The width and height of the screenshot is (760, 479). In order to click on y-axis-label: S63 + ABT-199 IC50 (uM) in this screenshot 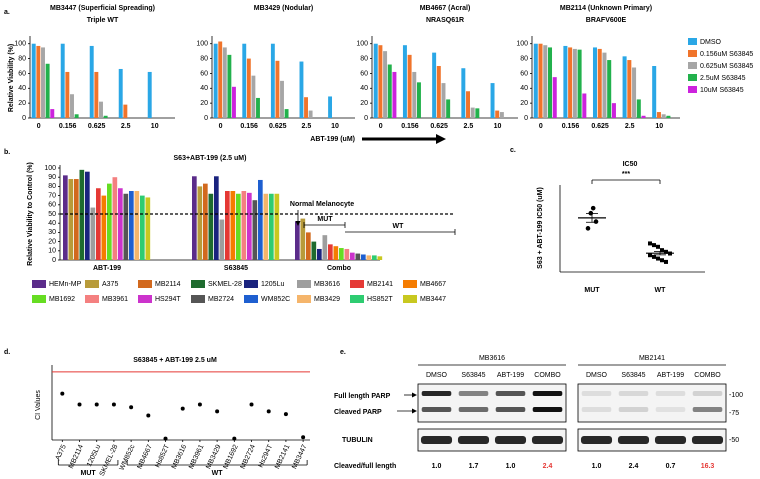, I will do `click(540, 228)`.